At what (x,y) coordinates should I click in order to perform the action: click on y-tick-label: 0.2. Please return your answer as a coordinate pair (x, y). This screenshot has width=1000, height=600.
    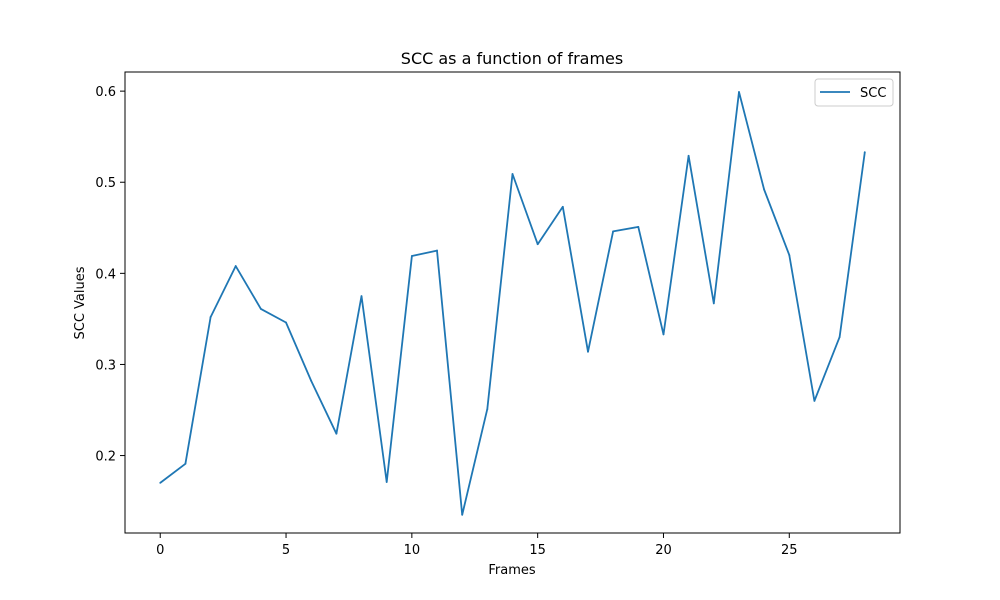
    Looking at the image, I should click on (105, 457).